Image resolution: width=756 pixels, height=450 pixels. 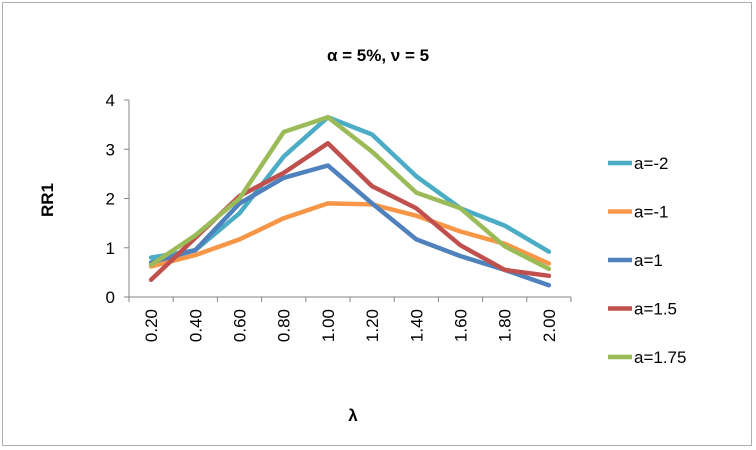 I want to click on x-tick-label: 1.20, so click(x=372, y=325).